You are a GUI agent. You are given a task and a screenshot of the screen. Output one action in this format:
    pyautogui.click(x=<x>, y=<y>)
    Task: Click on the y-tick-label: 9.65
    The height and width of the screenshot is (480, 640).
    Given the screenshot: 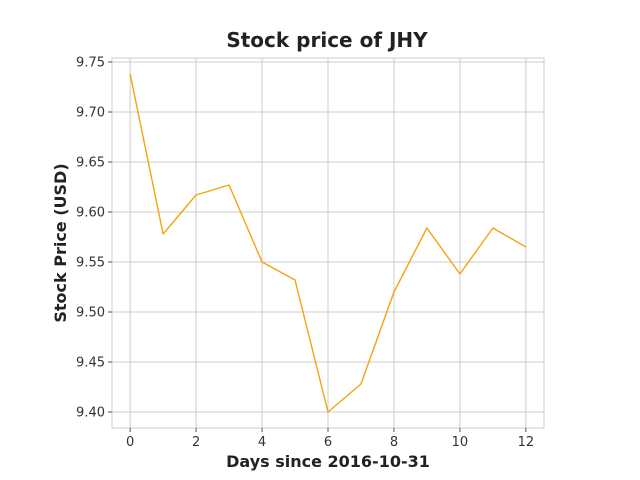 What is the action you would take?
    pyautogui.click(x=90, y=163)
    